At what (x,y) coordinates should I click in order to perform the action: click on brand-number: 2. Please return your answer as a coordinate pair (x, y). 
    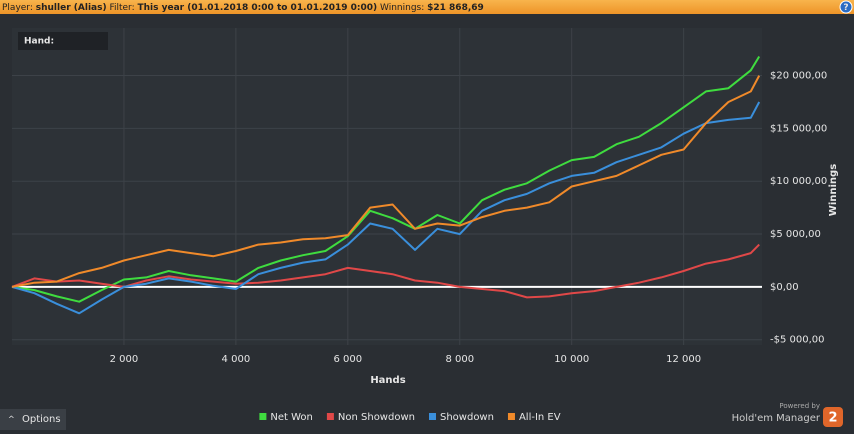
    Looking at the image, I should click on (832, 418).